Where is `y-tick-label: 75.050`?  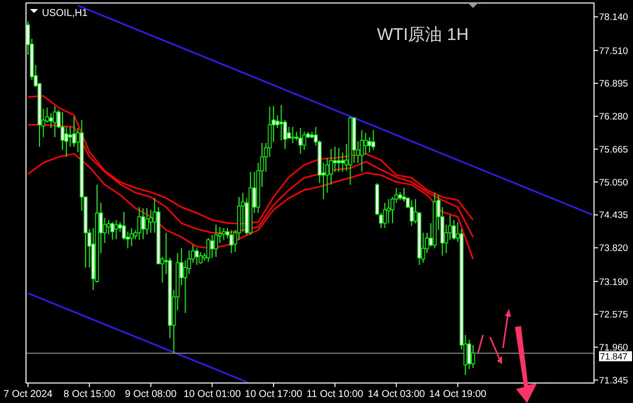 y-tick-label: 75.050 is located at coordinates (613, 182).